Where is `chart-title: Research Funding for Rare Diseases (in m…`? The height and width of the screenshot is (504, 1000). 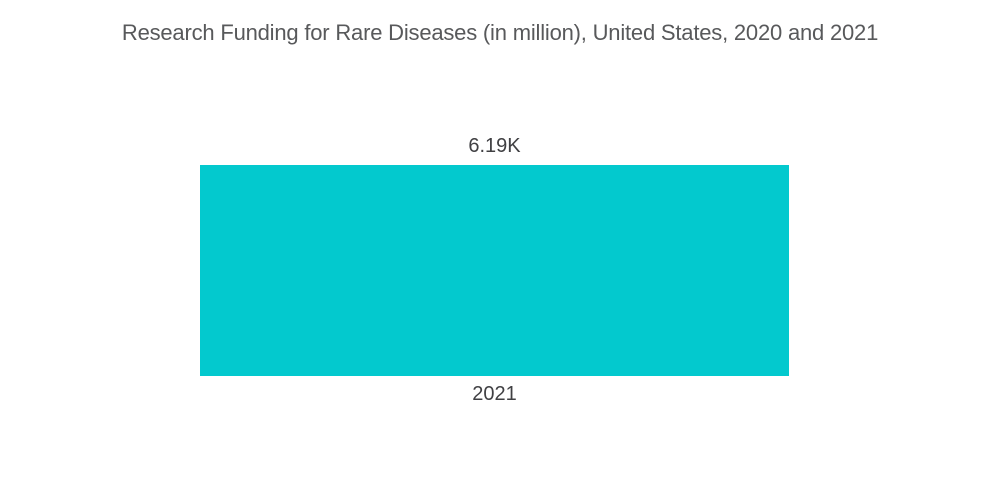
chart-title: Research Funding for Rare Diseases (in m… is located at coordinates (500, 32).